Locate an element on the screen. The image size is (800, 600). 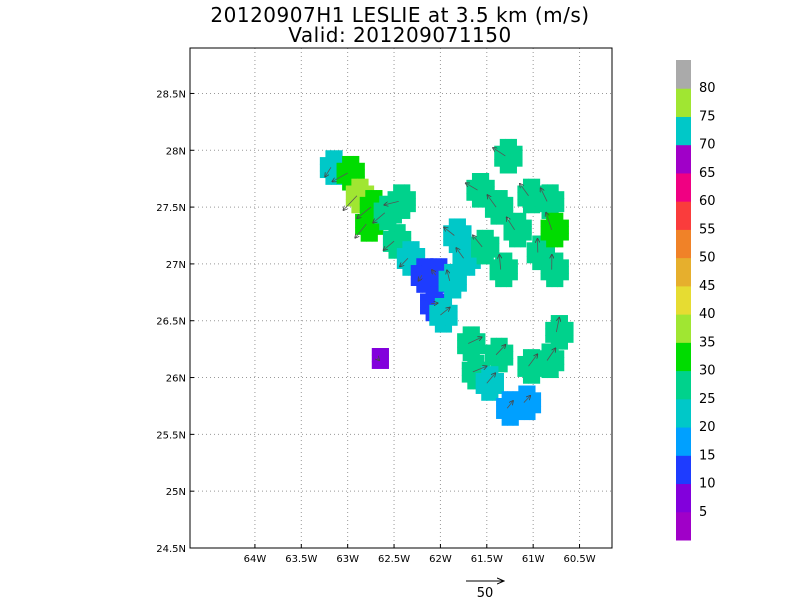
colorbar-label: 45 is located at coordinates (707, 286).